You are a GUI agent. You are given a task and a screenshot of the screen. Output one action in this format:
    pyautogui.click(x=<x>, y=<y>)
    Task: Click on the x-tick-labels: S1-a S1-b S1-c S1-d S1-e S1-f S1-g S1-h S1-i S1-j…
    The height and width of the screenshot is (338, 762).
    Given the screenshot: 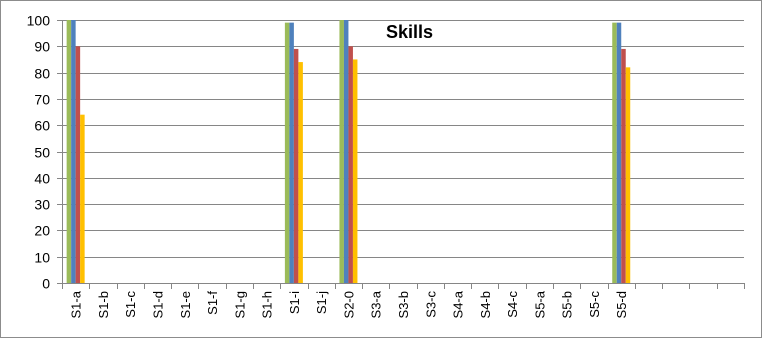 What is the action you would take?
    pyautogui.click(x=349, y=304)
    